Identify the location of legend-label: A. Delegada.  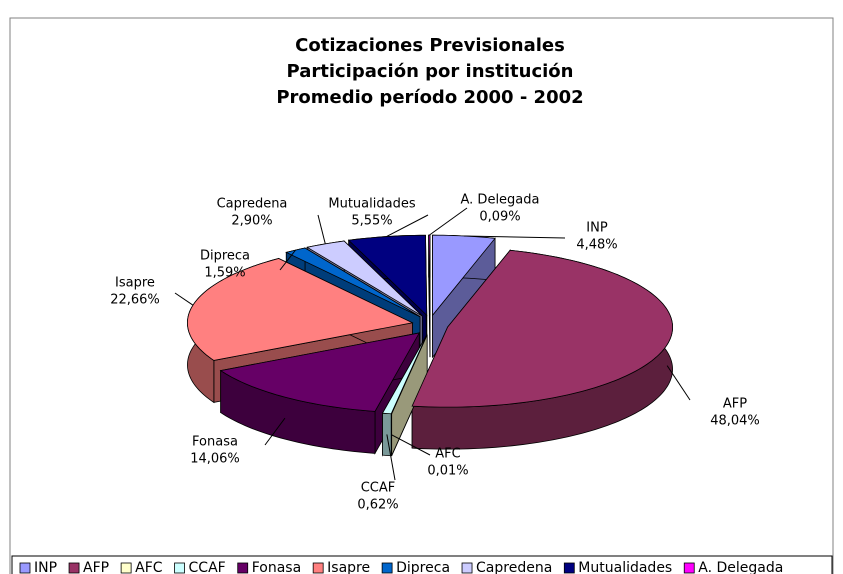
(740, 567).